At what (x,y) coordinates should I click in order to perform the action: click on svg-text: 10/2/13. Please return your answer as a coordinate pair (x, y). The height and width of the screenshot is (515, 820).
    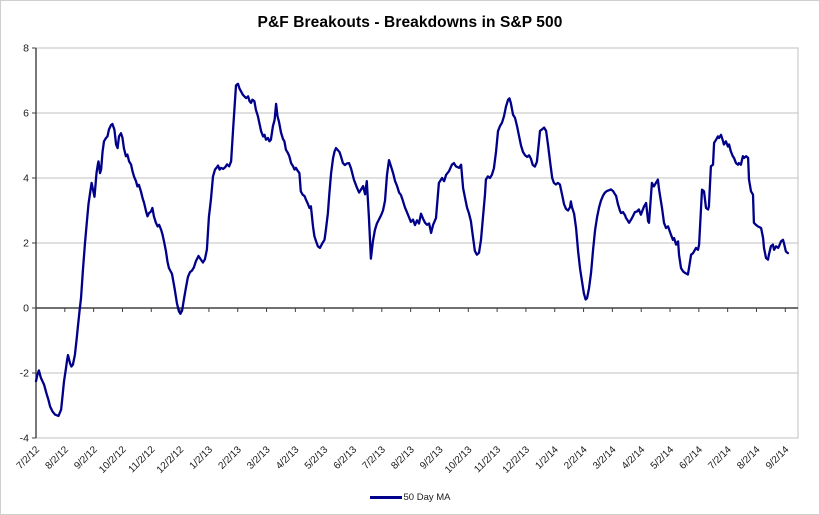
    Looking at the image, I should click on (459, 460).